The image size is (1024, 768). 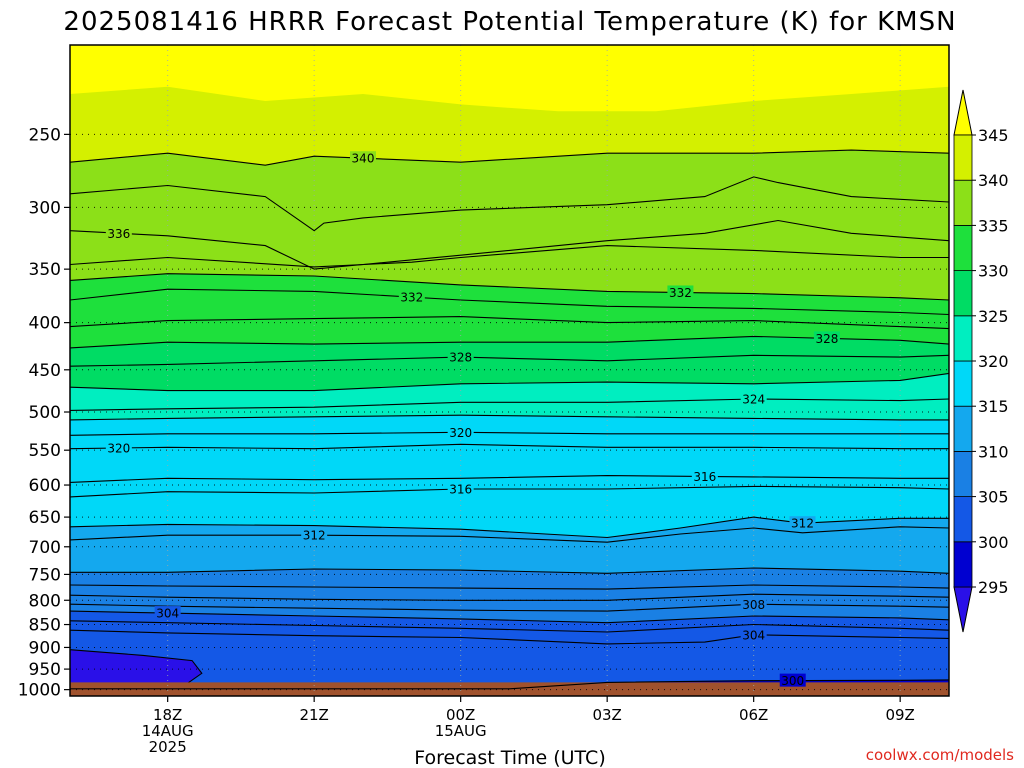 I want to click on contour-label-332-21: 332, so click(x=680, y=293).